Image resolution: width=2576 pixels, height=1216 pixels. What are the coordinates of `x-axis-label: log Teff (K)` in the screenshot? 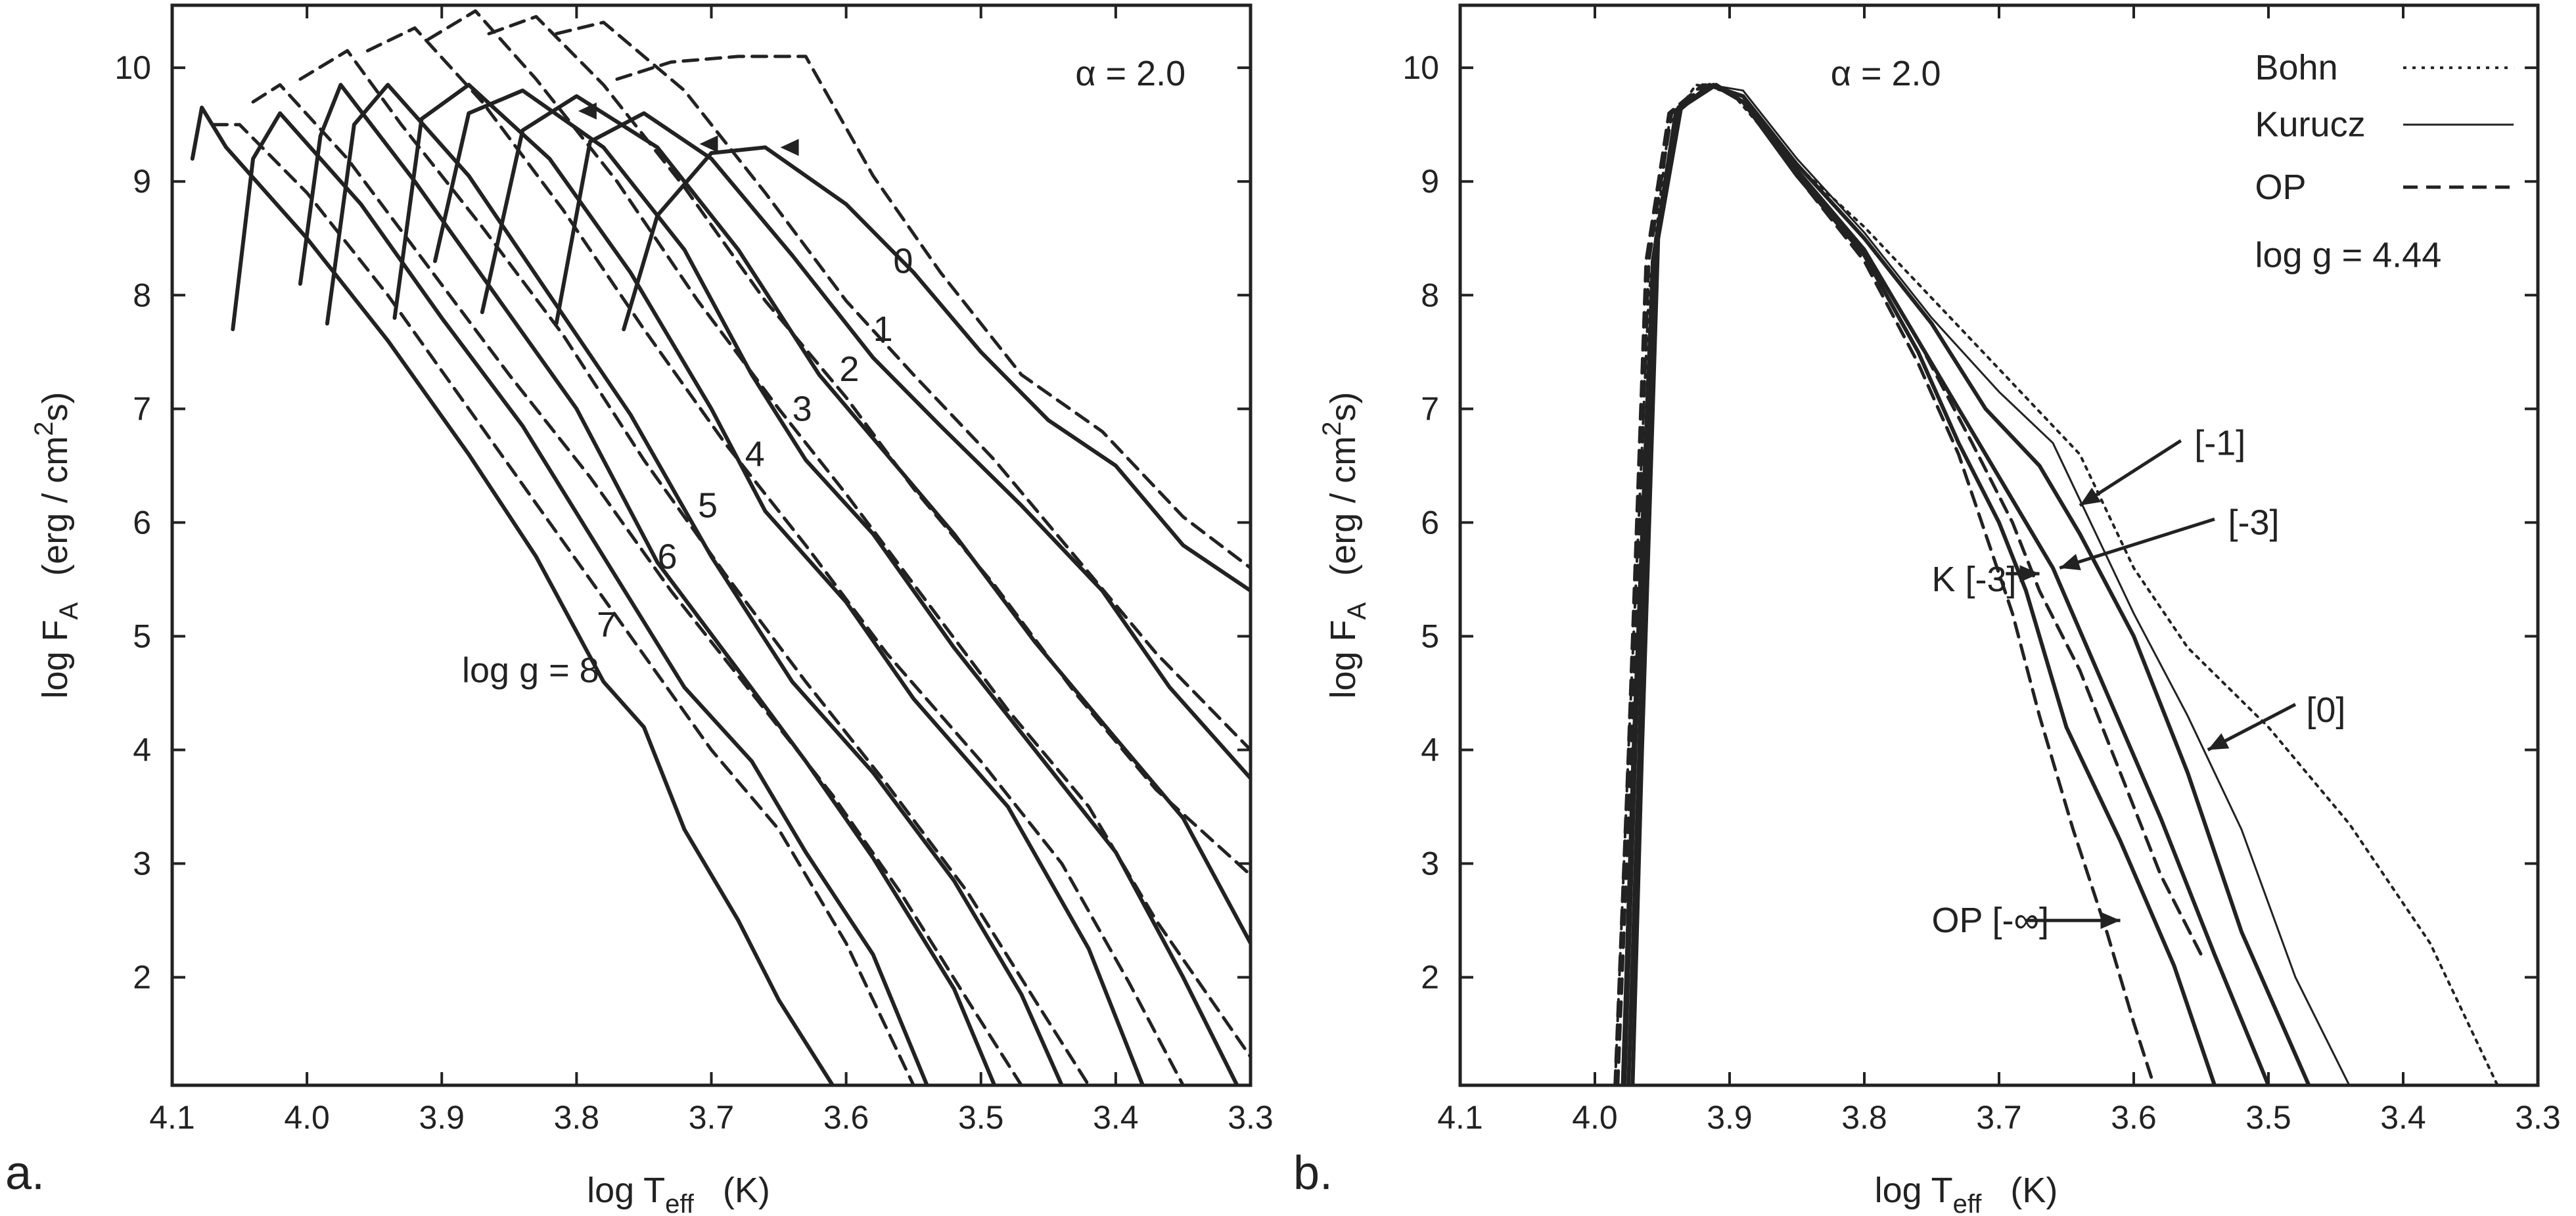 It's located at (1966, 1193).